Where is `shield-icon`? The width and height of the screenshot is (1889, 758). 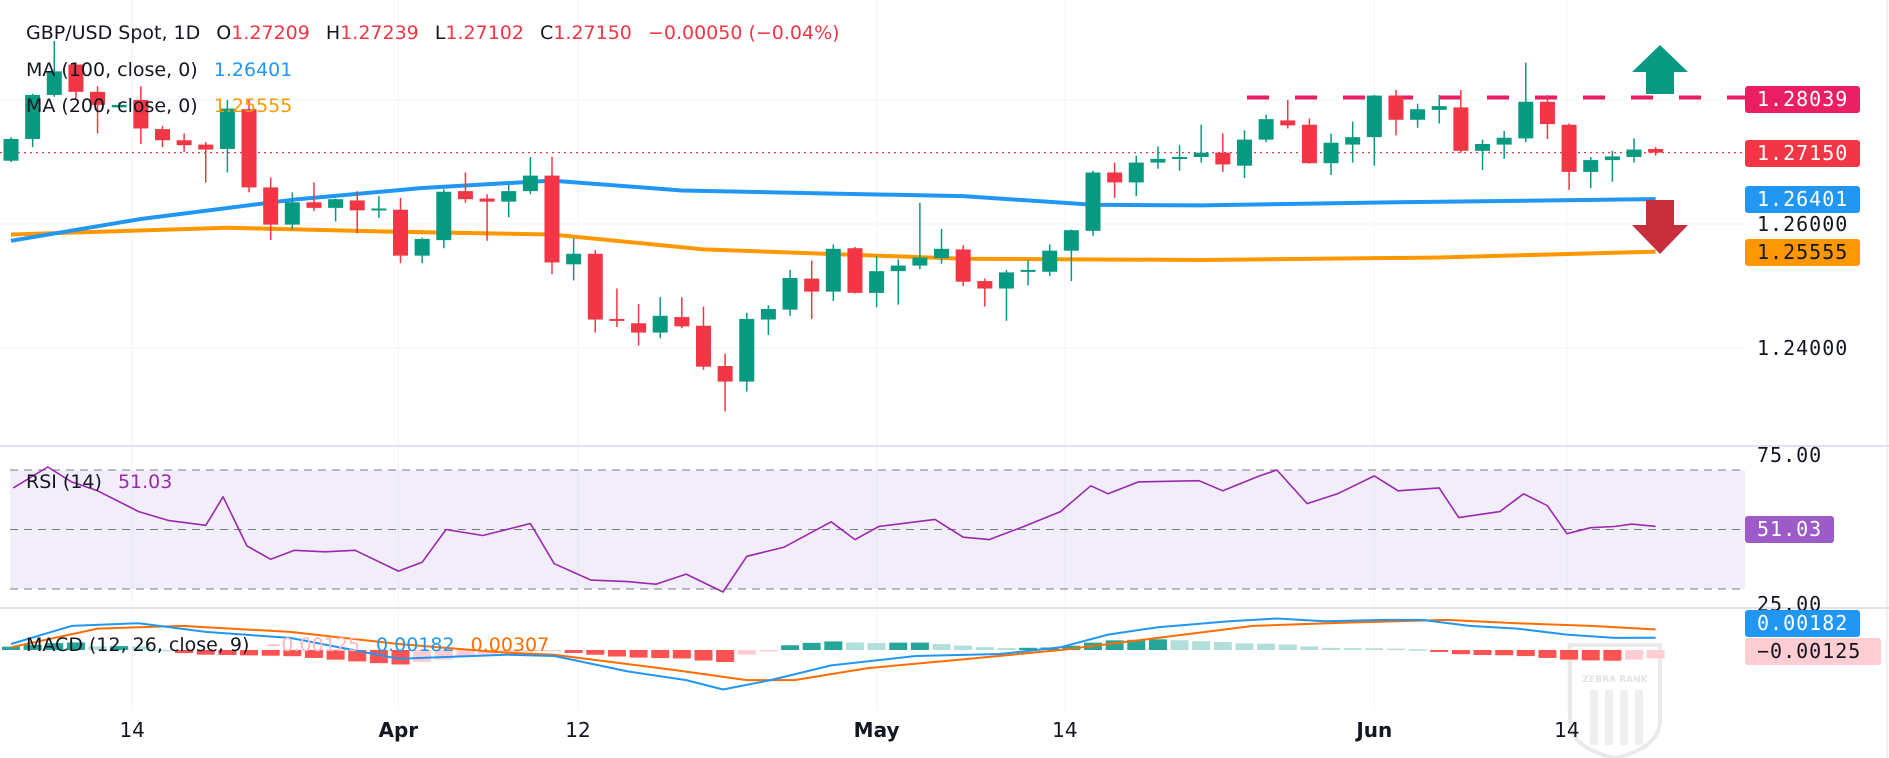
shield-icon is located at coordinates (1615, 700).